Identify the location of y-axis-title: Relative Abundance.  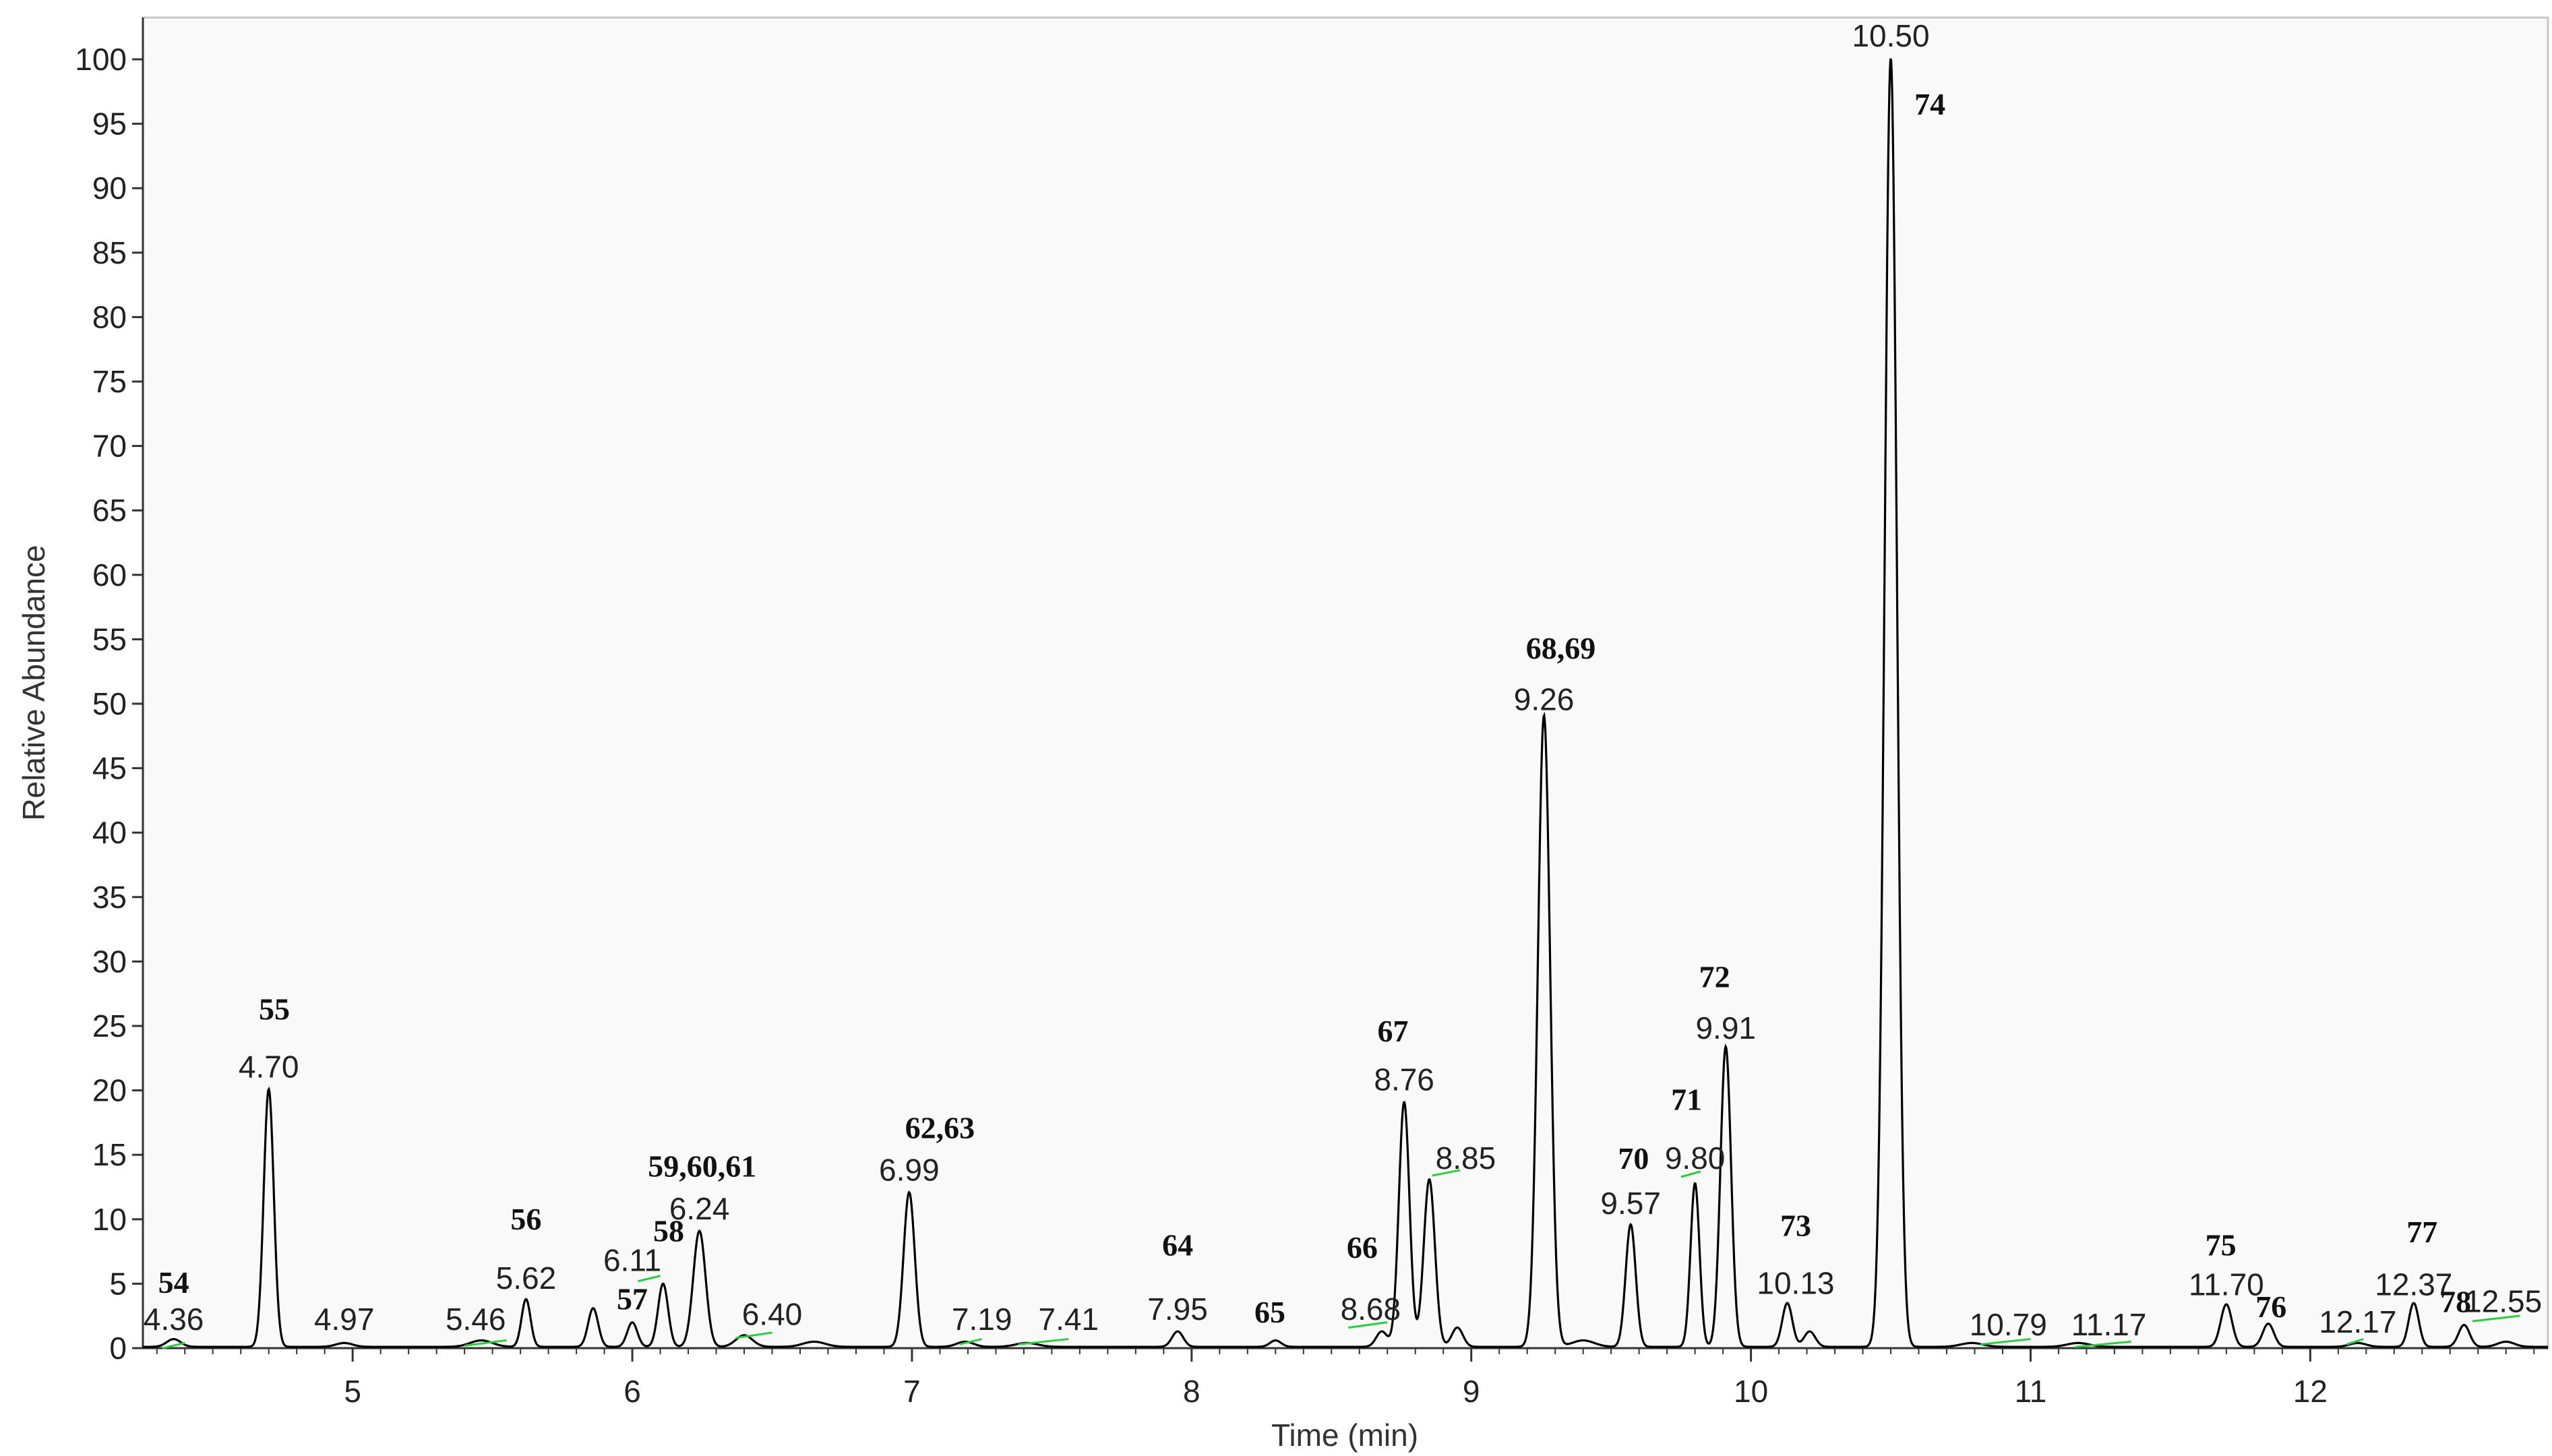
(33, 682).